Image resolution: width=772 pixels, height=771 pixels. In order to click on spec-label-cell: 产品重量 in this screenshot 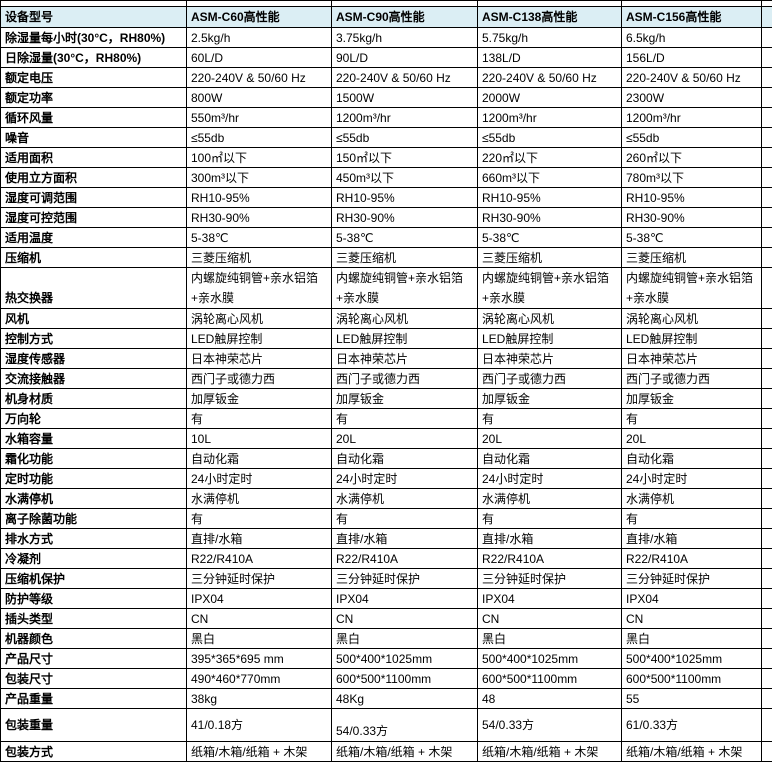, I will do `click(93, 698)`.